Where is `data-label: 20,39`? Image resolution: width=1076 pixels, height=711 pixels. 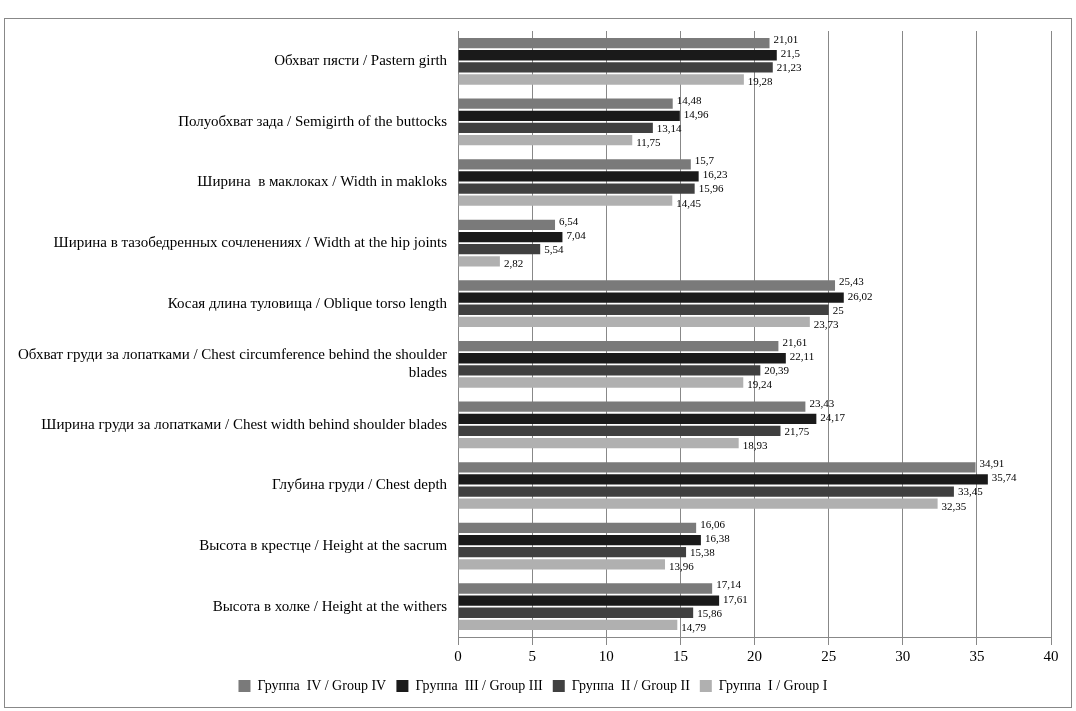
data-label: 20,39 is located at coordinates (777, 370).